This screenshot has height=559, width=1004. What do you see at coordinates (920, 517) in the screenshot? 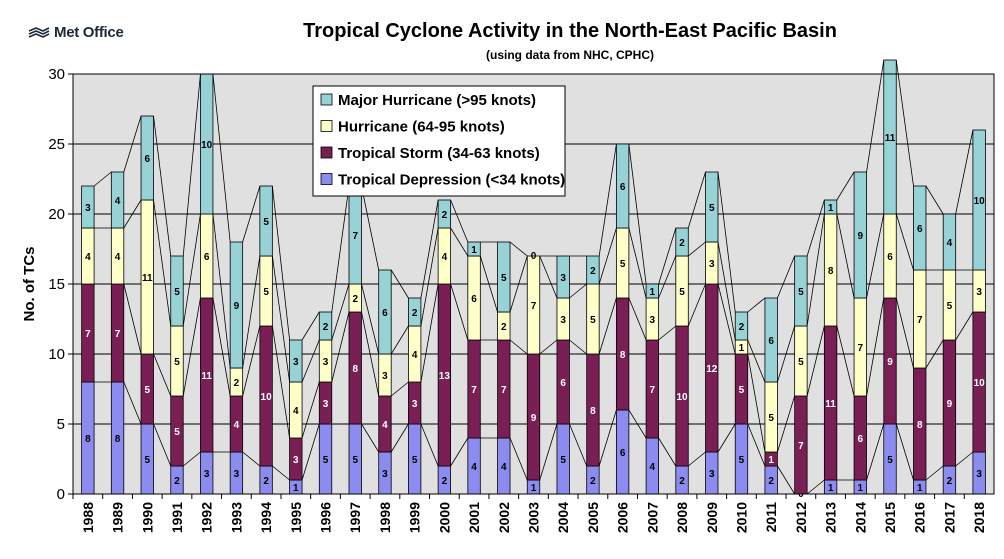
I see `x-tick-label: 2016` at bounding box center [920, 517].